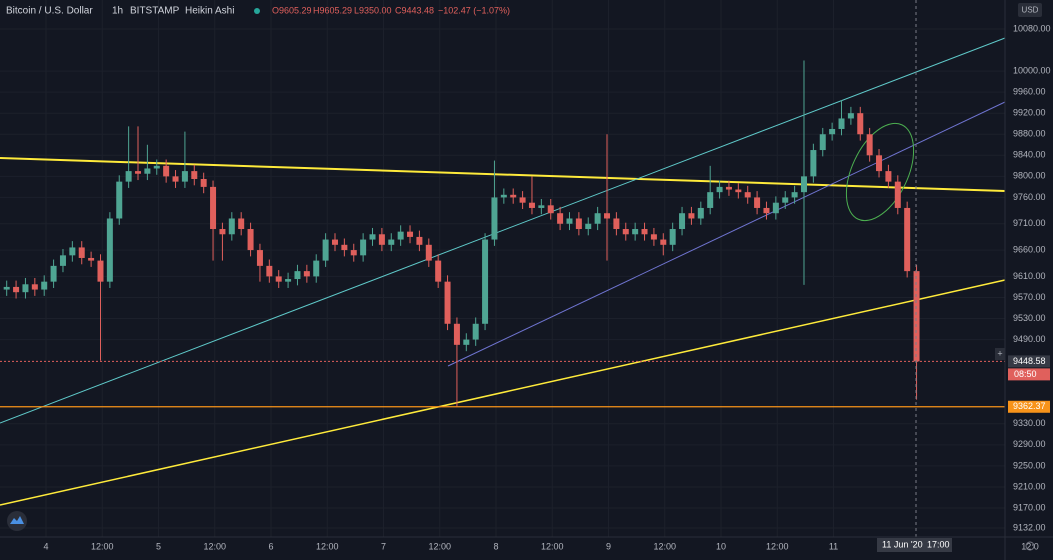 The height and width of the screenshot is (560, 1053). I want to click on currency: USD, so click(1030, 10).